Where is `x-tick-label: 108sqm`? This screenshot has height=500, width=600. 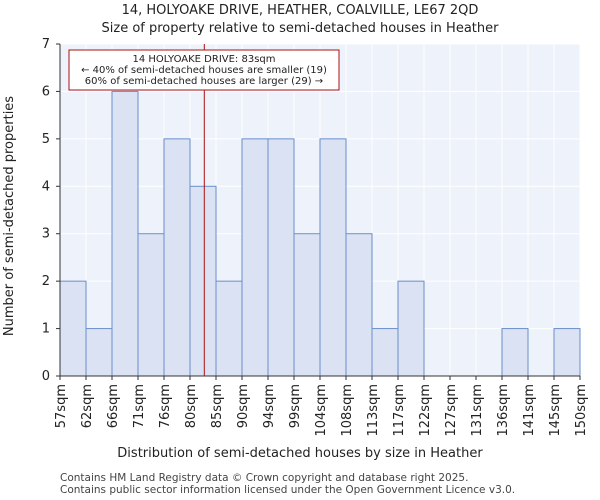 x-tick-label: 108sqm is located at coordinates (347, 410).